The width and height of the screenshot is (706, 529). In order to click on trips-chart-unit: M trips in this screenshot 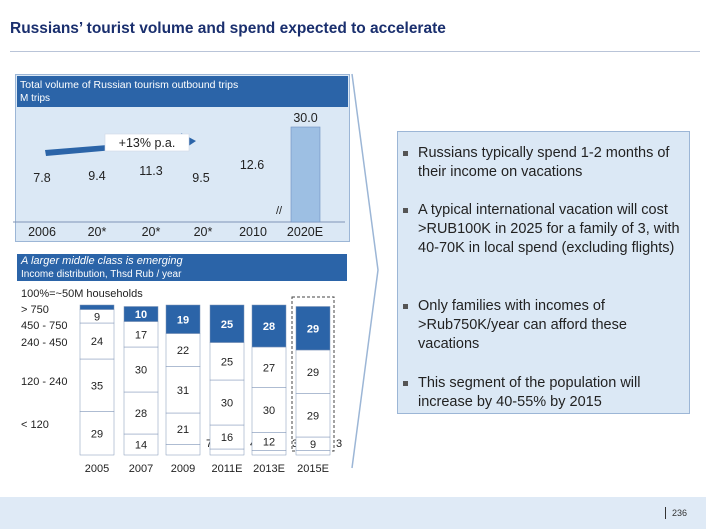, I will do `click(35, 98)`.